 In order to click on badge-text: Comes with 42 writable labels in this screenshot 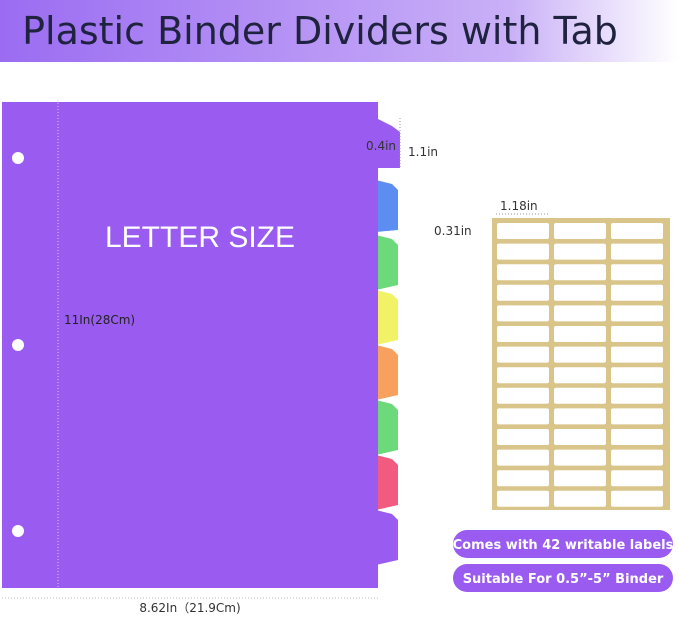, I will do `click(563, 545)`.